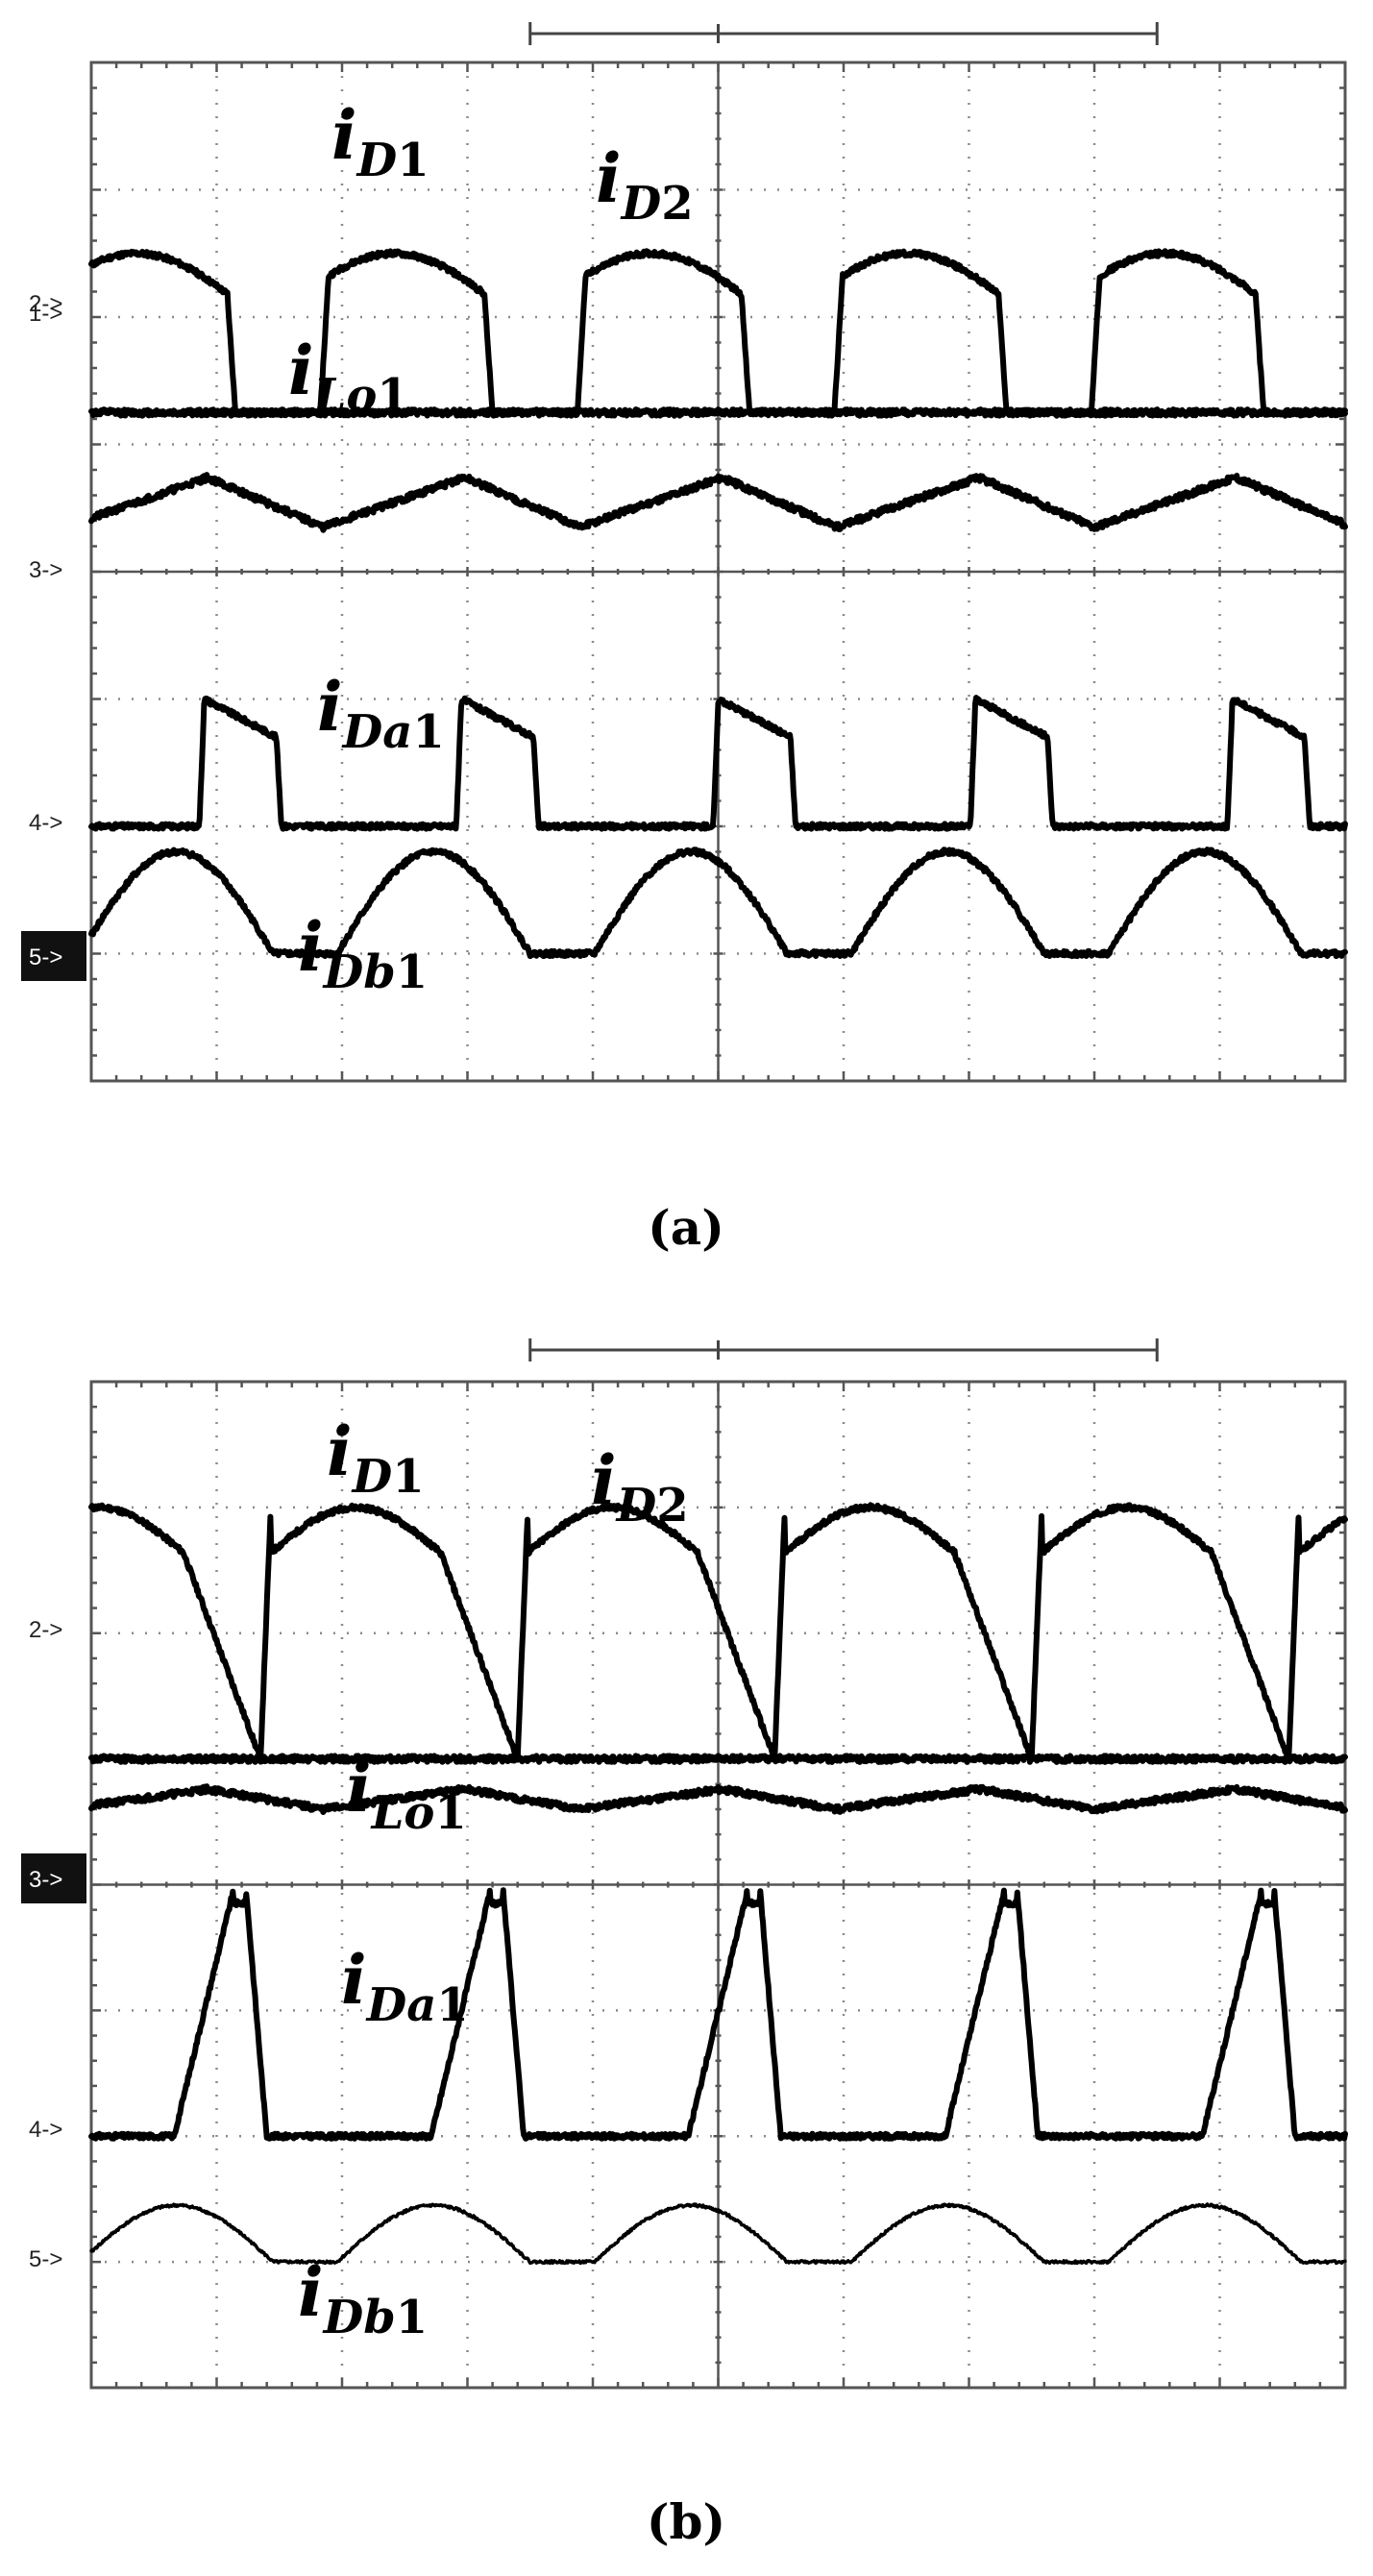 The height and width of the screenshot is (2576, 1373). What do you see at coordinates (53, 1944) in the screenshot?
I see `panel-b-channel-markers: 2-> 3-> 4-> 5->` at bounding box center [53, 1944].